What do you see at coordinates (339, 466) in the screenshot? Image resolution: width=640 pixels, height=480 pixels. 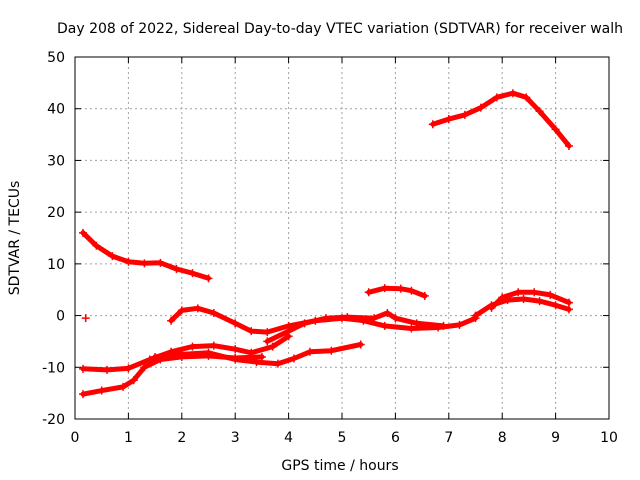 I see `x-axis-label: GPS time / hours` at bounding box center [339, 466].